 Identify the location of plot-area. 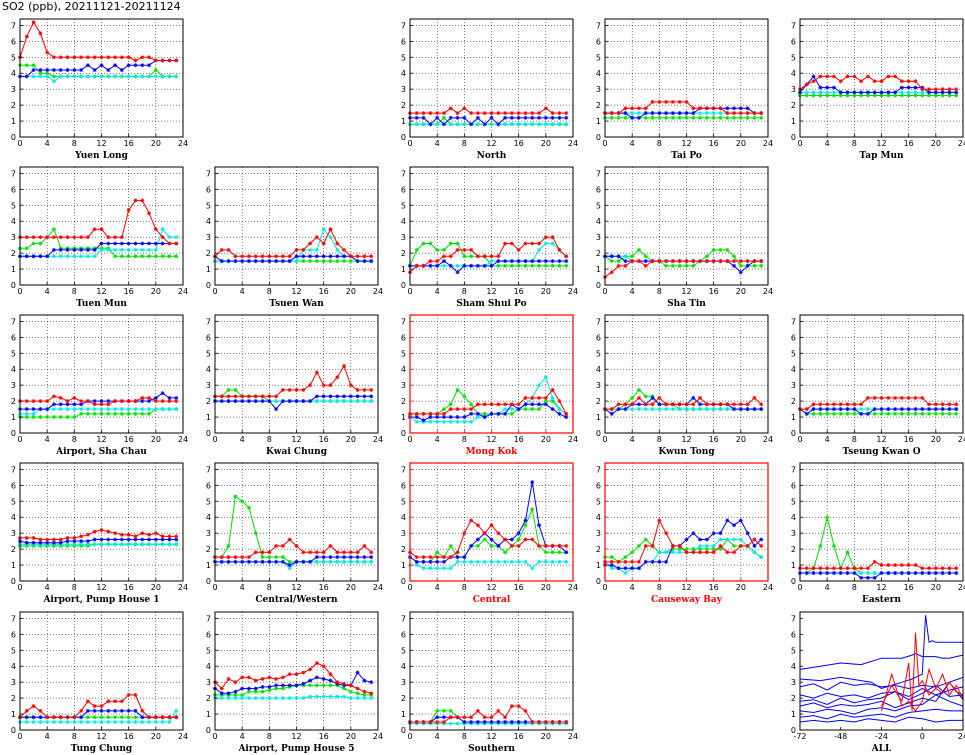
(101, 522).